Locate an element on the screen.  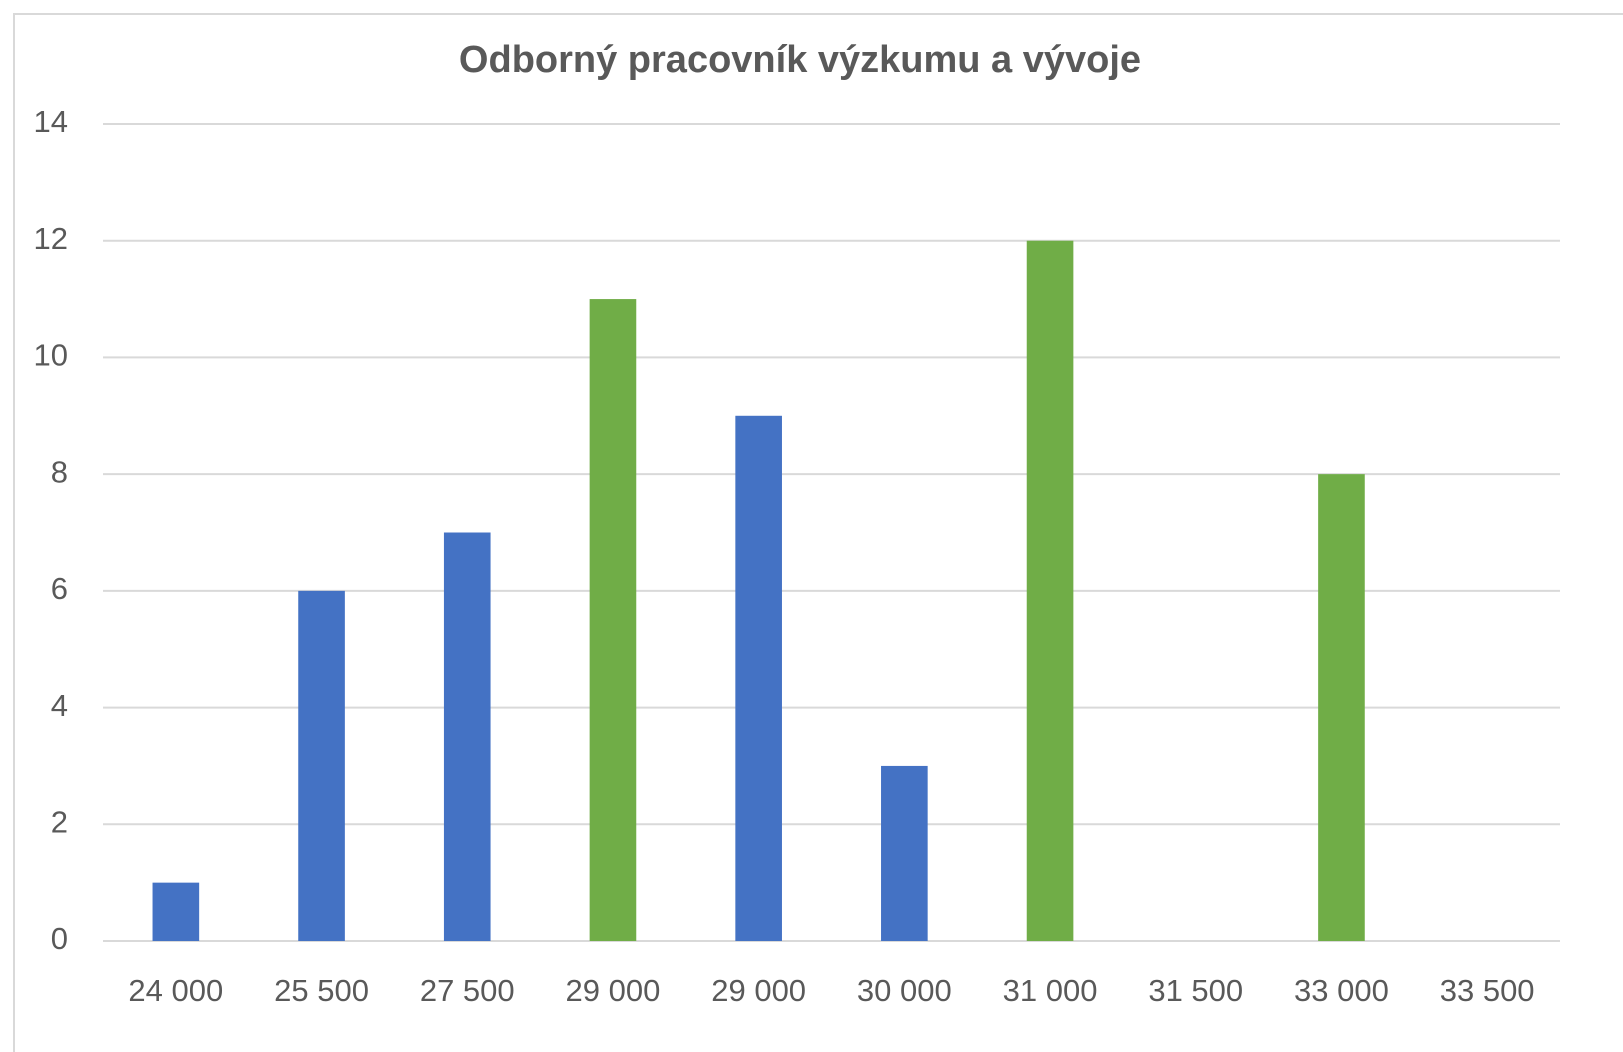
y-tick-label: 2 is located at coordinates (59, 821).